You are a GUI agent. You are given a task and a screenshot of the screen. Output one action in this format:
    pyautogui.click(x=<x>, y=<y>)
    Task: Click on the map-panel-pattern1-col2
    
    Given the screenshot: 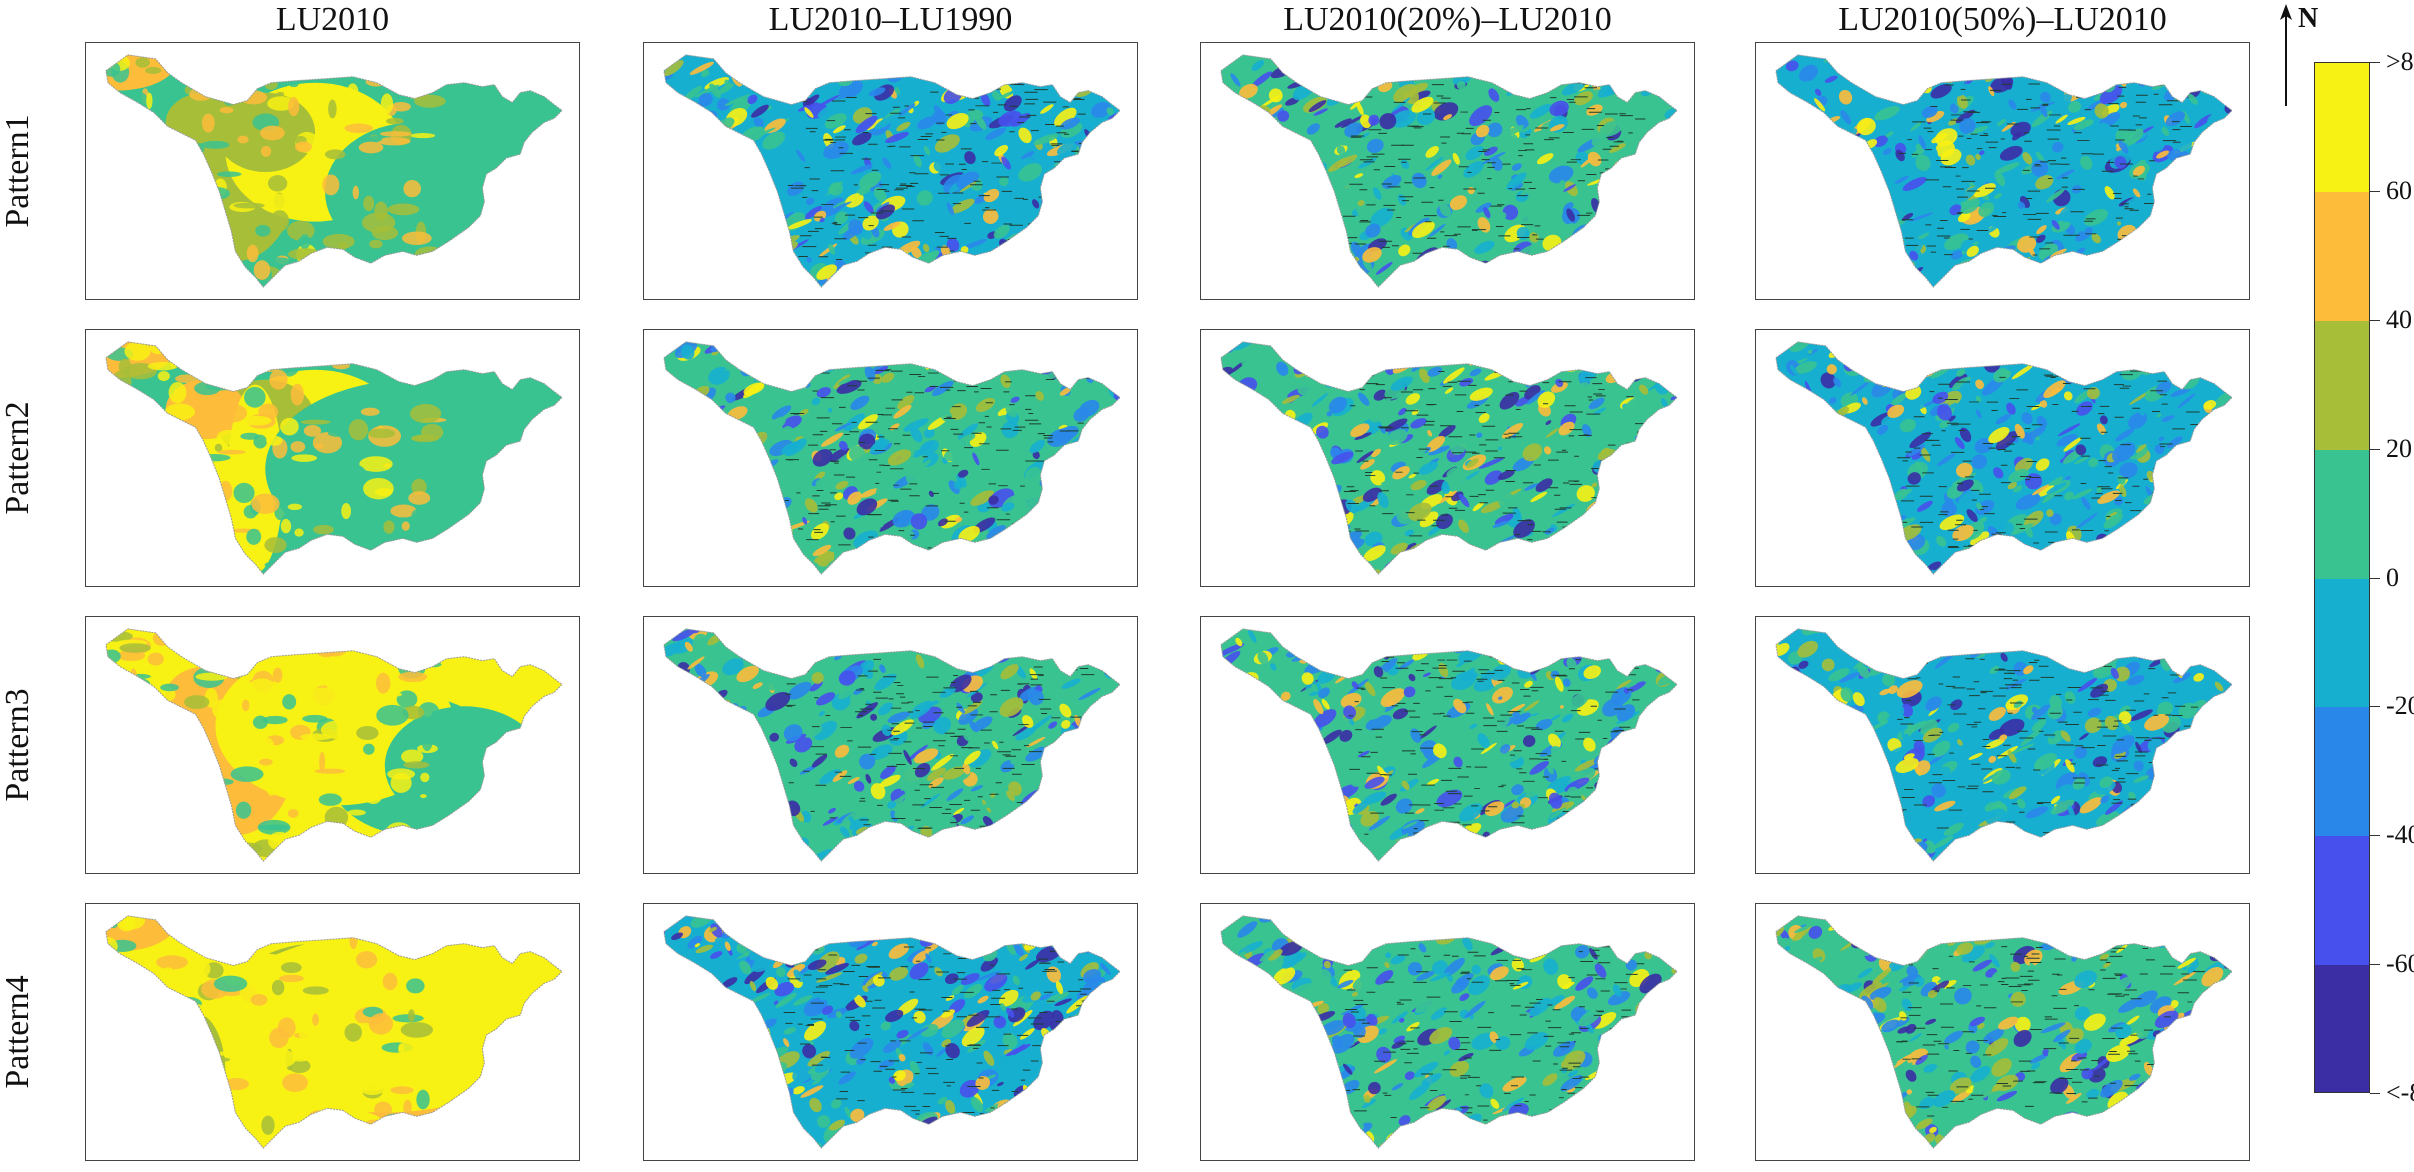 What is the action you would take?
    pyautogui.click(x=890, y=171)
    